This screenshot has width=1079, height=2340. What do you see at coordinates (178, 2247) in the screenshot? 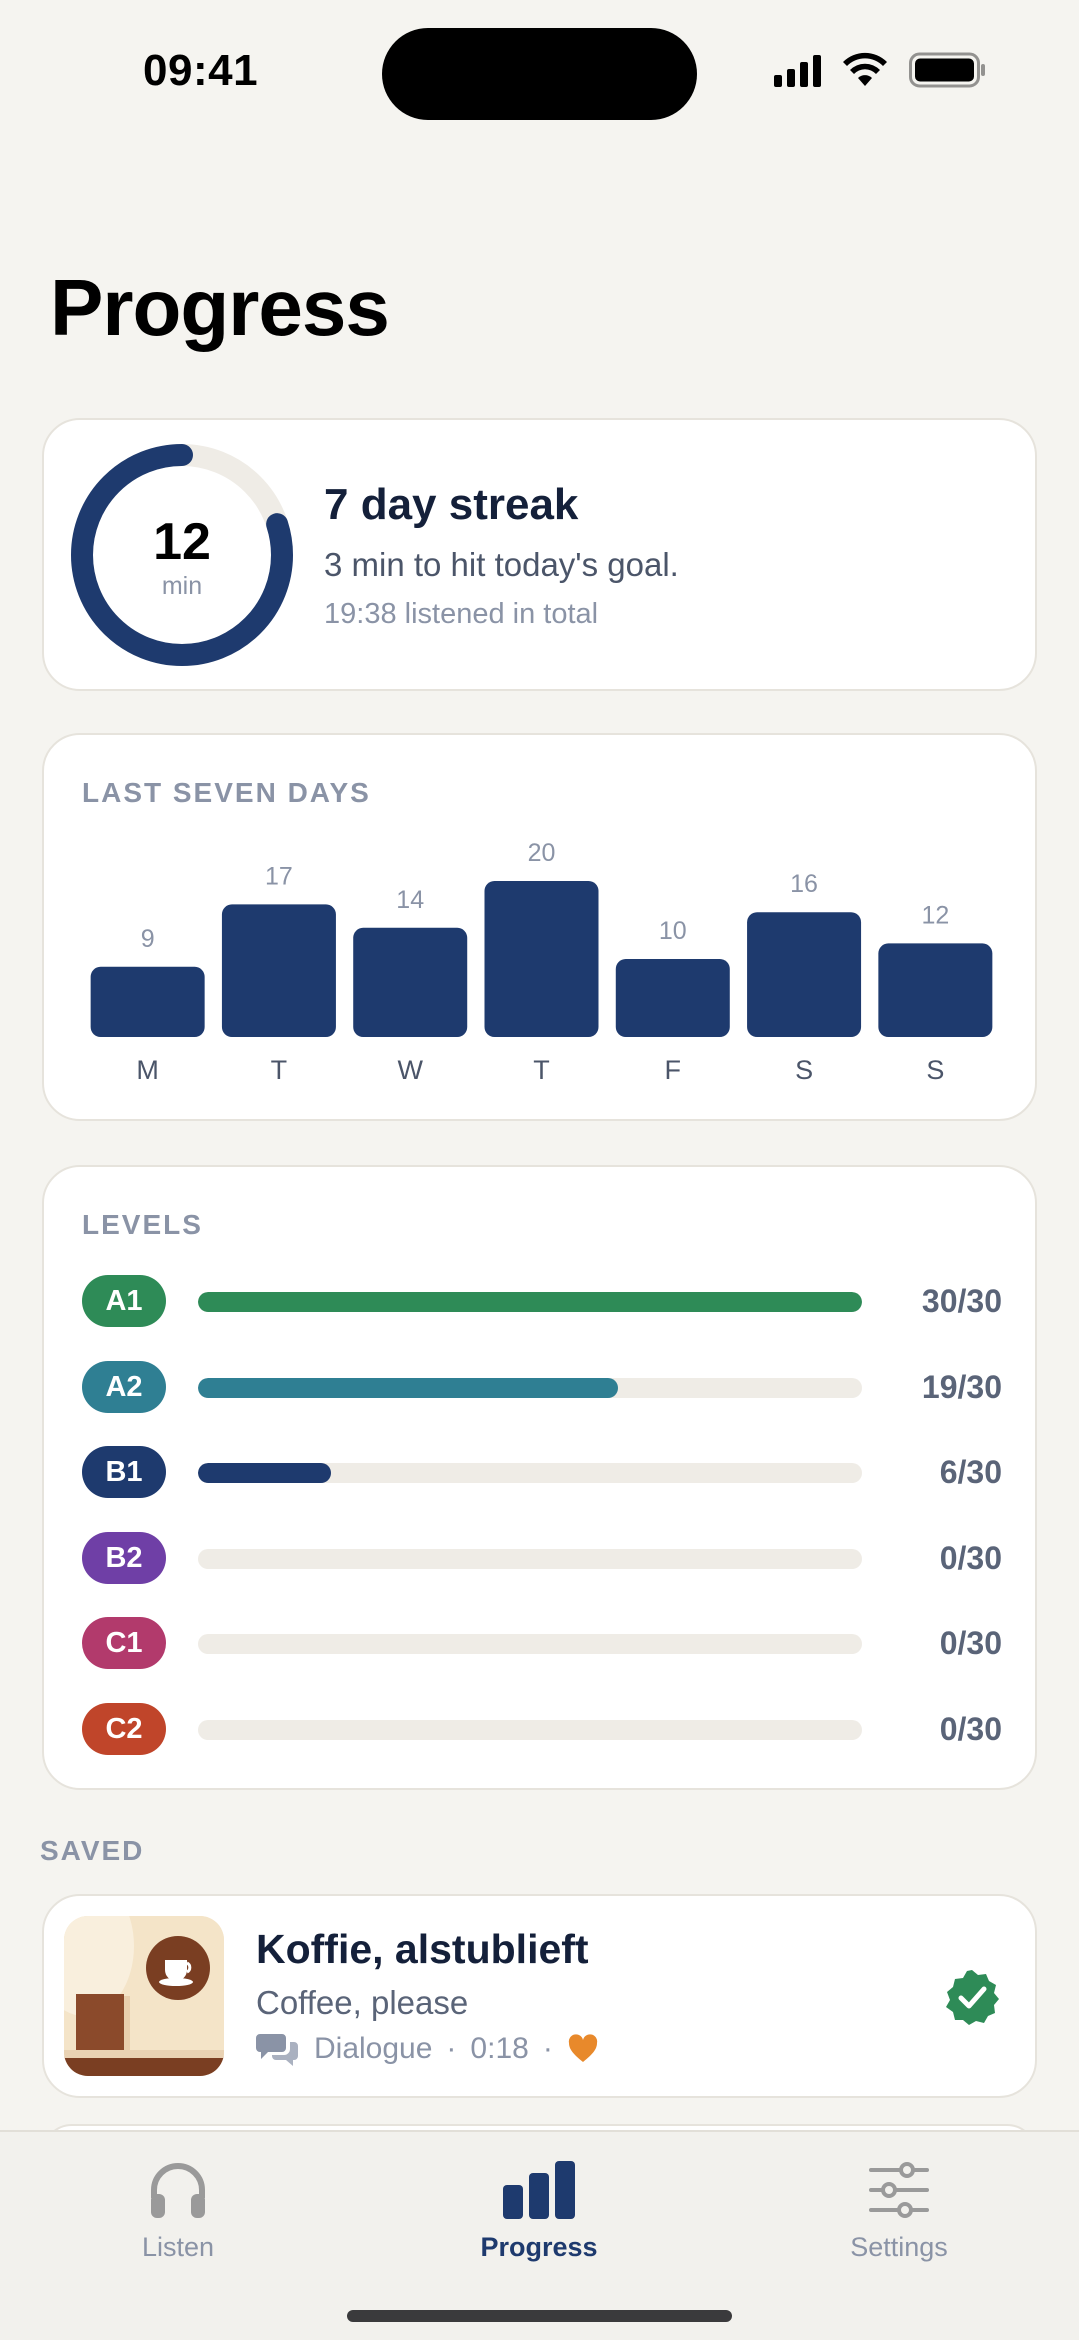
I see `tab-listen-label: Listen` at bounding box center [178, 2247].